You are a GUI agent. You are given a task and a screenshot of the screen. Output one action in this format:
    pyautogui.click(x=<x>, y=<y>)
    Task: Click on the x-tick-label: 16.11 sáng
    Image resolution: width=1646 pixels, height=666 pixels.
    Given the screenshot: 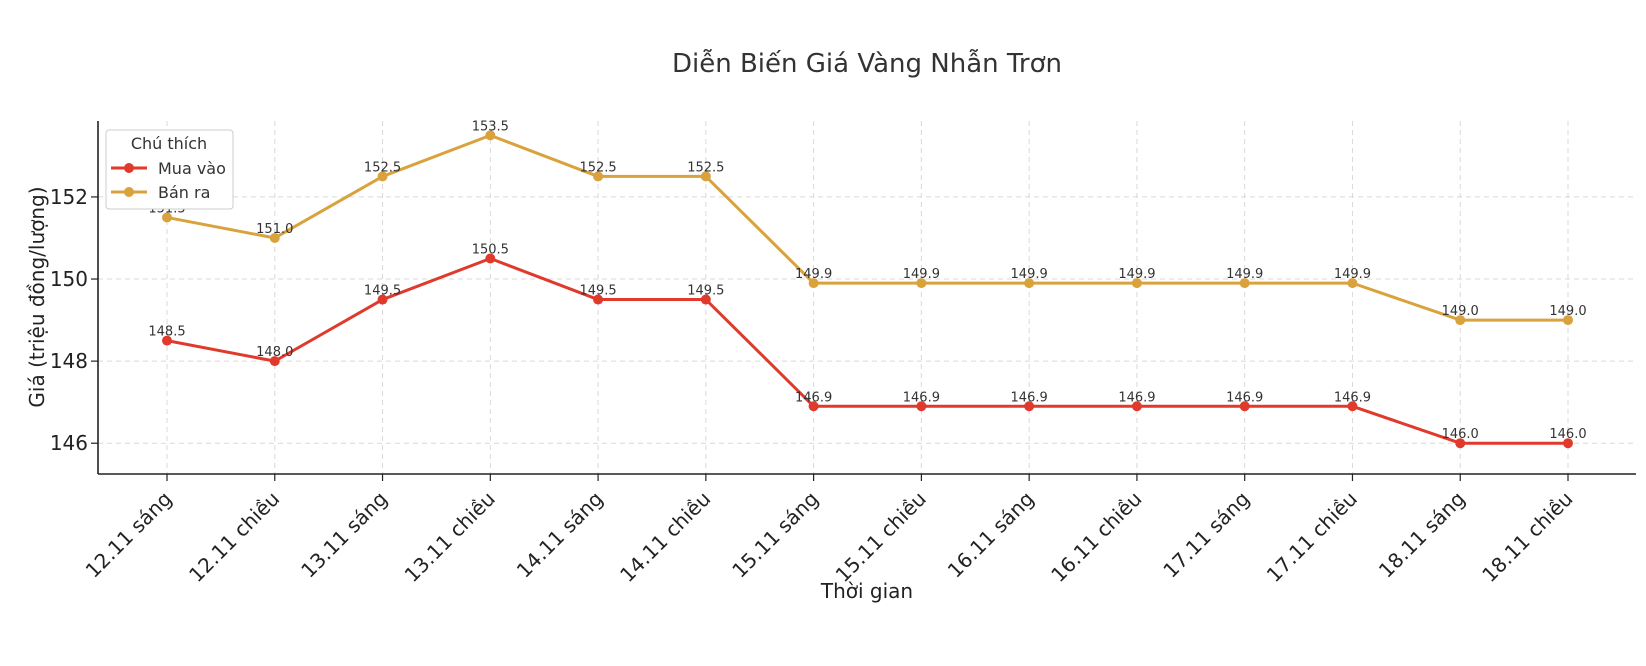 What is the action you would take?
    pyautogui.click(x=991, y=535)
    